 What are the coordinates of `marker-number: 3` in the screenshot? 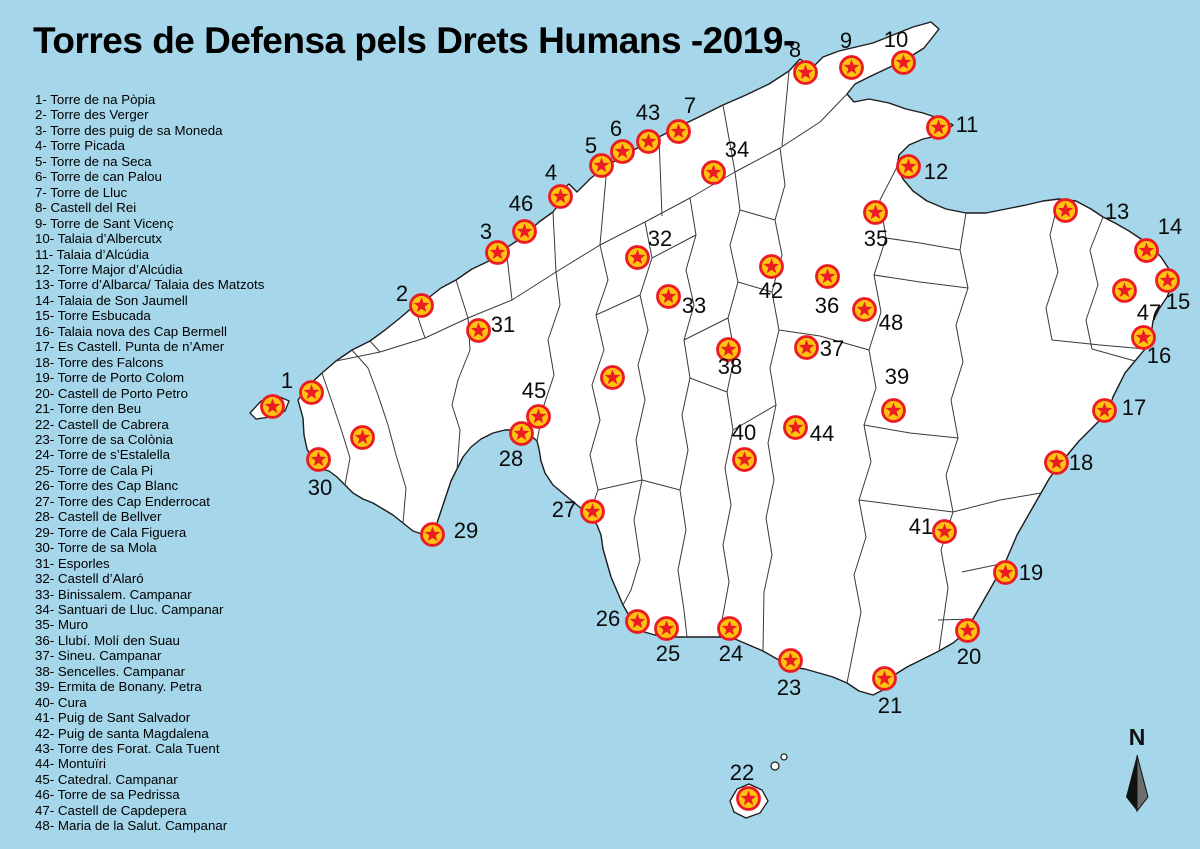 It's located at (486, 231).